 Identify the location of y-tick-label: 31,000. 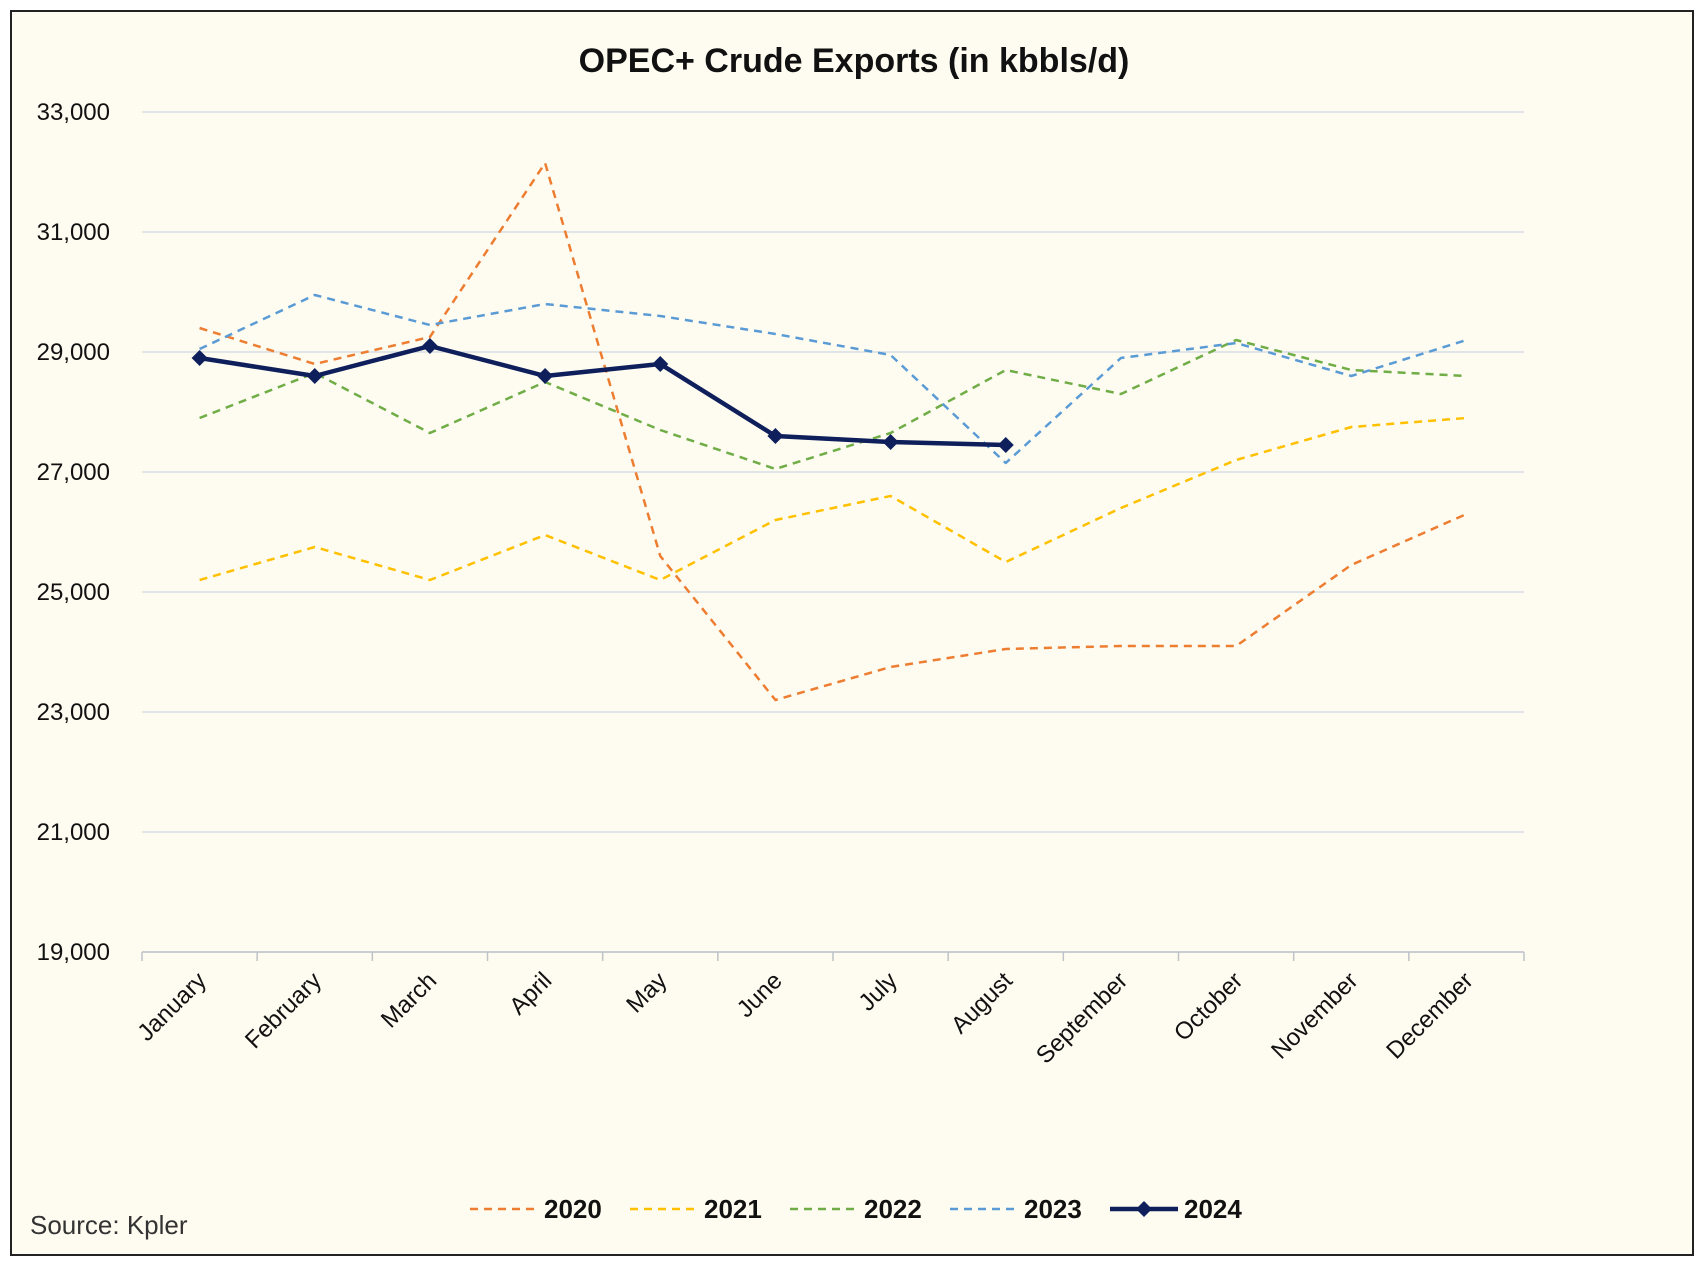
(73, 232).